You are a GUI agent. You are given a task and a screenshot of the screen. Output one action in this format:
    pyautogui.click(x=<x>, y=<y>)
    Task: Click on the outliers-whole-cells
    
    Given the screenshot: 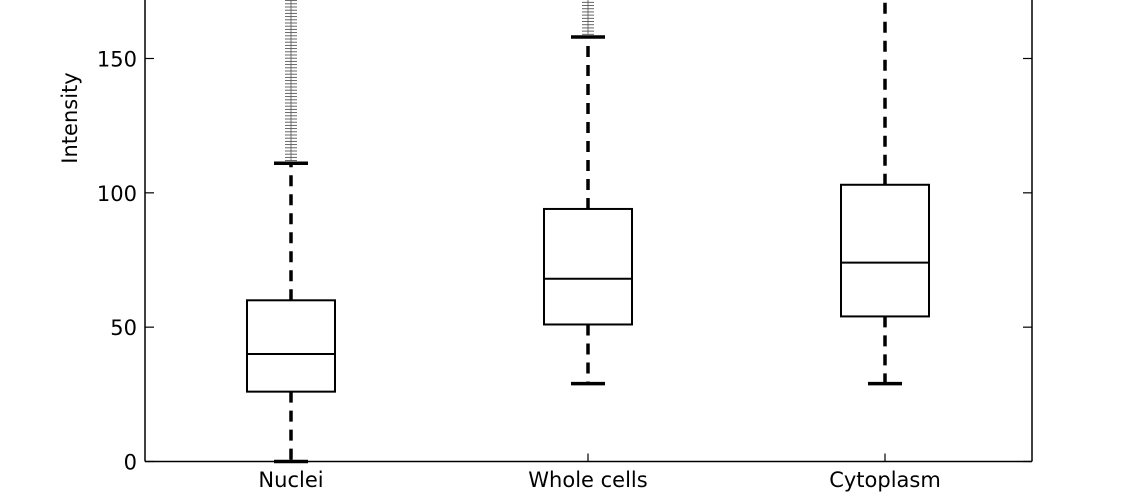 What is the action you would take?
    pyautogui.click(x=588, y=17)
    